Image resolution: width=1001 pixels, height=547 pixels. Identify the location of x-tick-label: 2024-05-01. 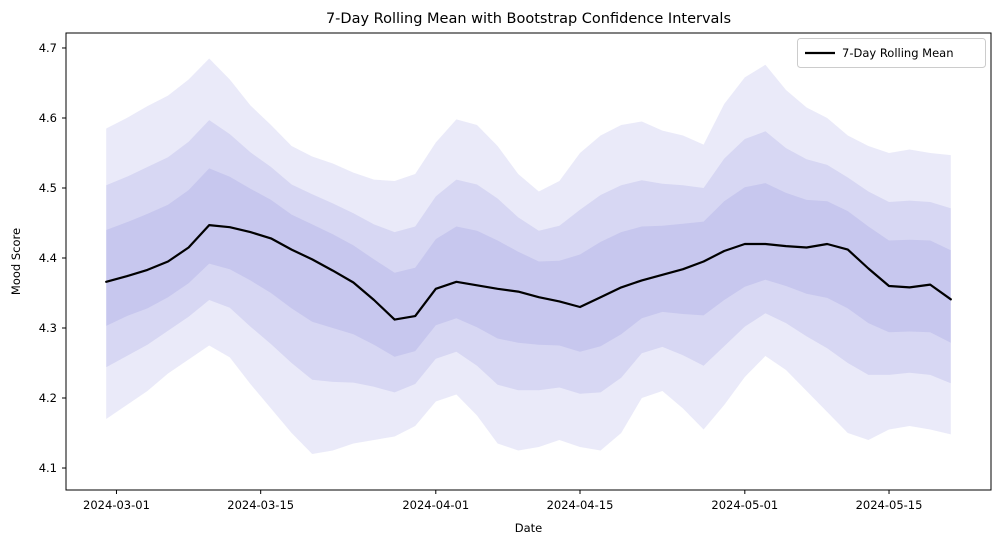
(744, 505).